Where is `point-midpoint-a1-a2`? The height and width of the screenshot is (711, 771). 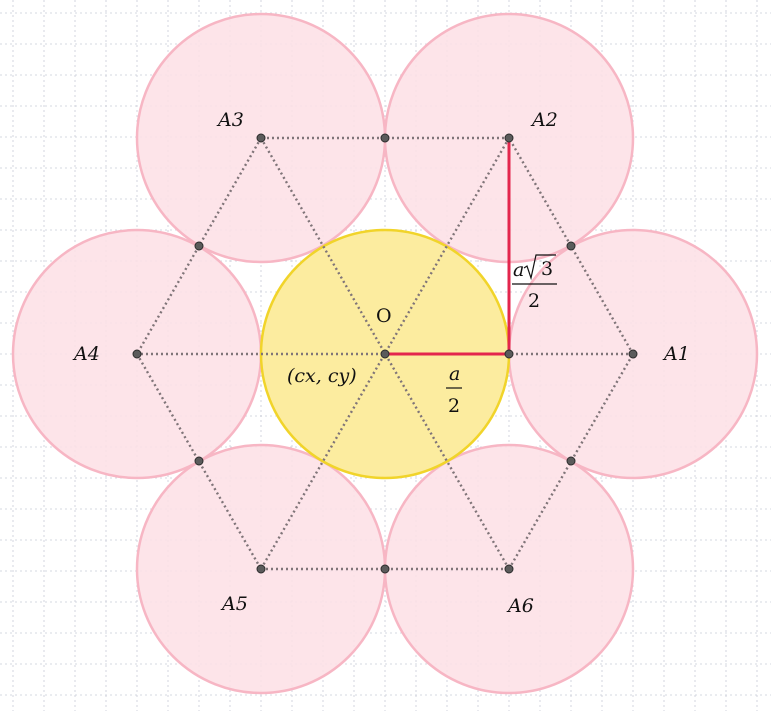
point-midpoint-a1-a2 is located at coordinates (571, 246).